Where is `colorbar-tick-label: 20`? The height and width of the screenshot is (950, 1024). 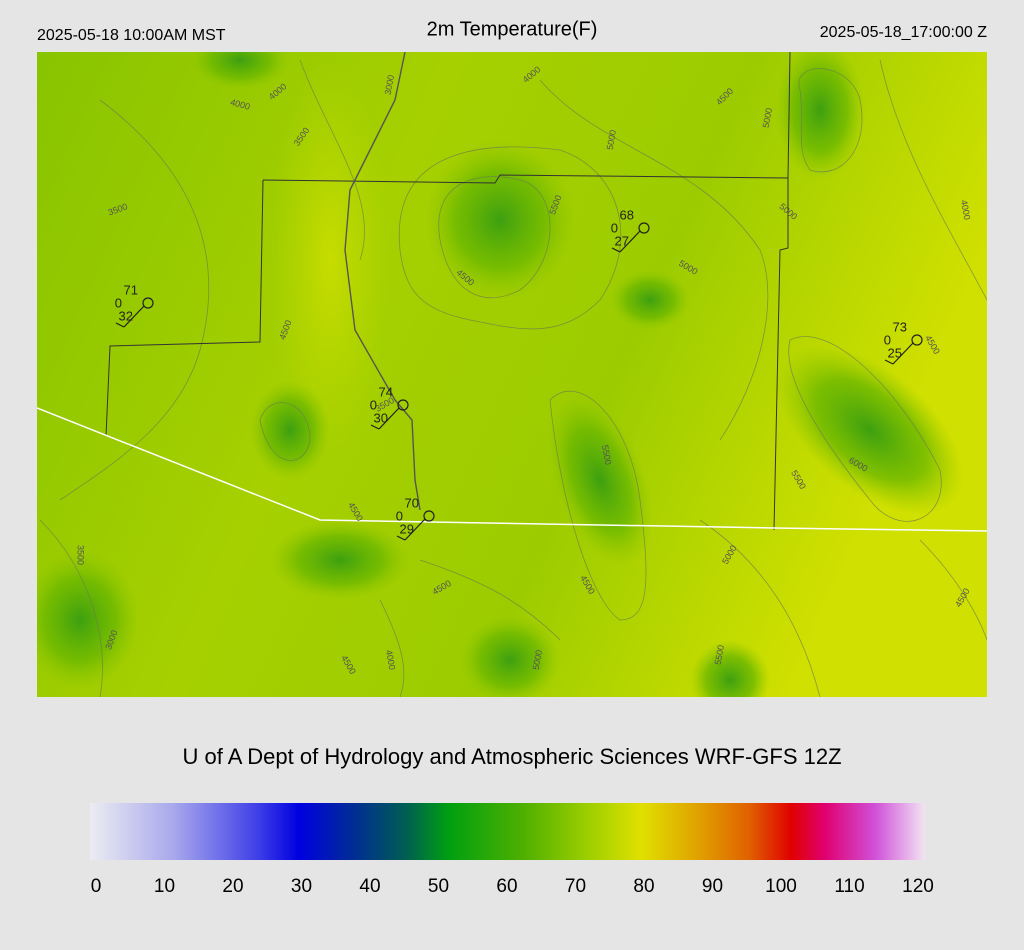 colorbar-tick-label: 20 is located at coordinates (232, 886).